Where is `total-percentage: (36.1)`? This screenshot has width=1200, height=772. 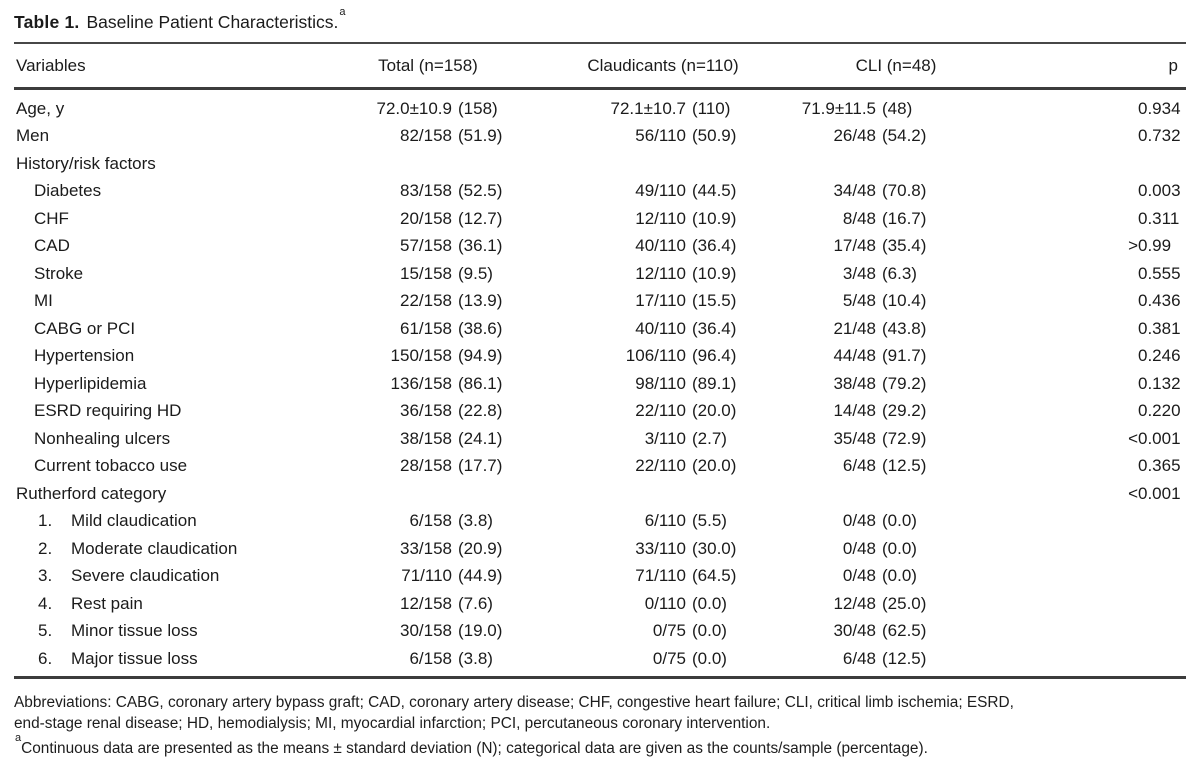
total-percentage: (36.1) is located at coordinates (480, 246).